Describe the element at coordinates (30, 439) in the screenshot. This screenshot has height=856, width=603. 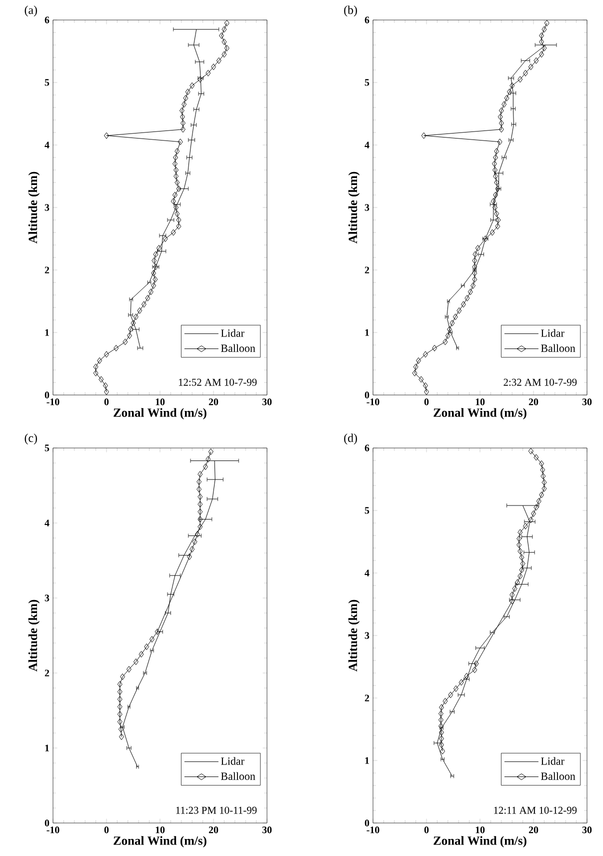
I see `chart-title: (c)` at that location.